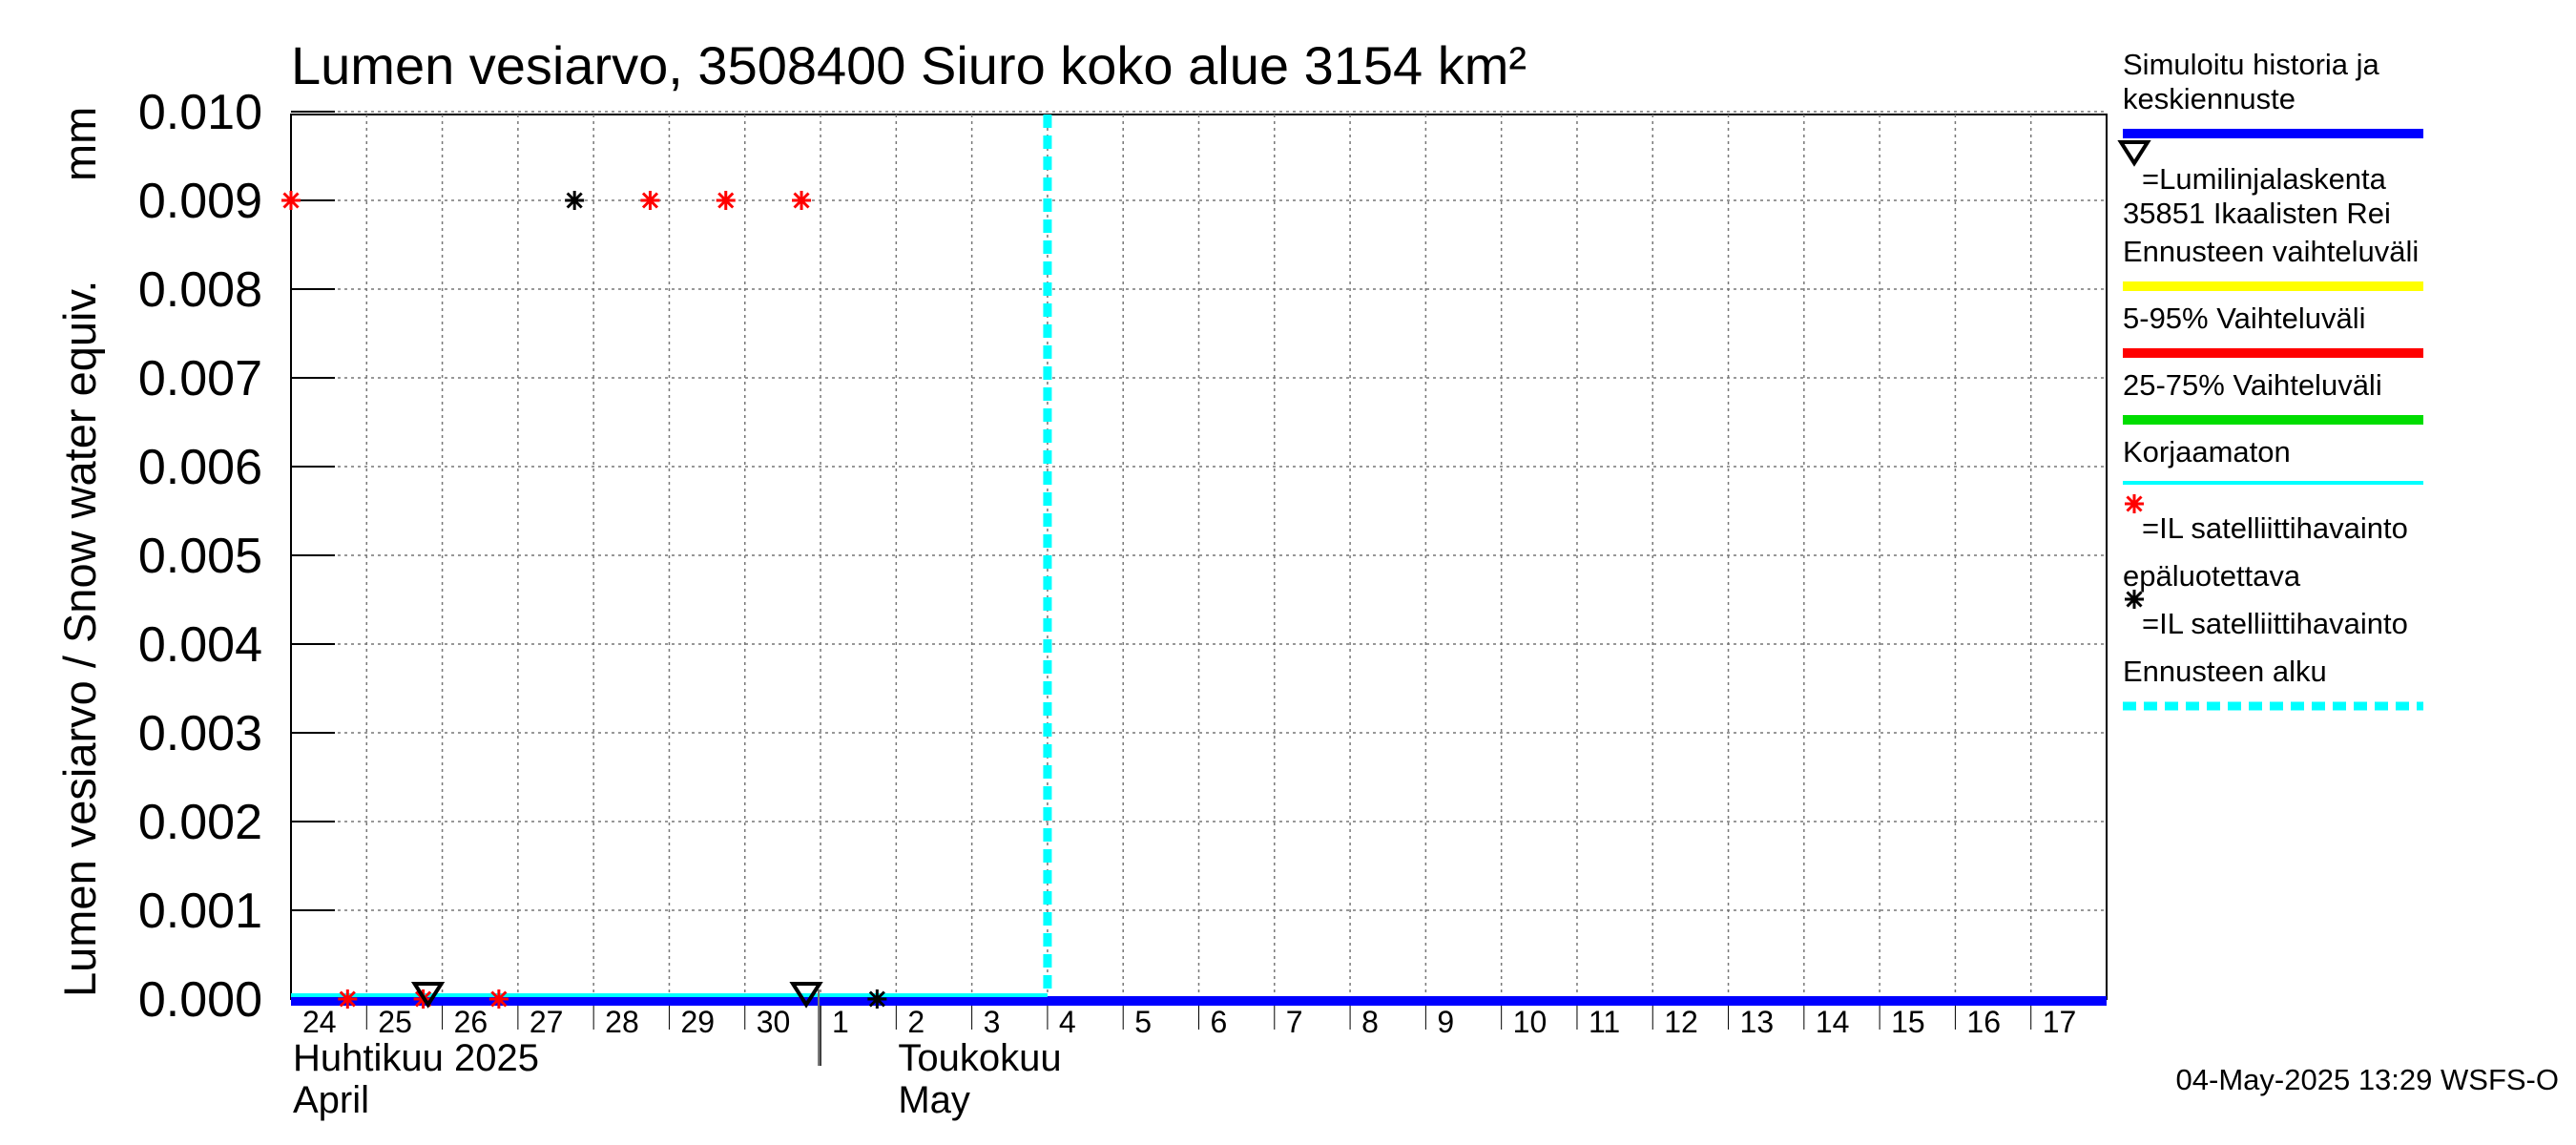 The width and height of the screenshot is (2576, 1145). I want to click on legend-label: 35851 Ikaalisten Rei, so click(2257, 213).